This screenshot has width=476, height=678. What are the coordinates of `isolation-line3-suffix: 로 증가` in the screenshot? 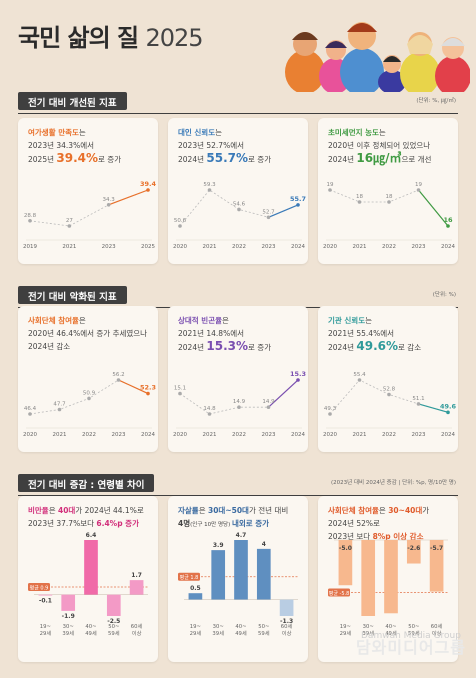 It's located at (260, 347).